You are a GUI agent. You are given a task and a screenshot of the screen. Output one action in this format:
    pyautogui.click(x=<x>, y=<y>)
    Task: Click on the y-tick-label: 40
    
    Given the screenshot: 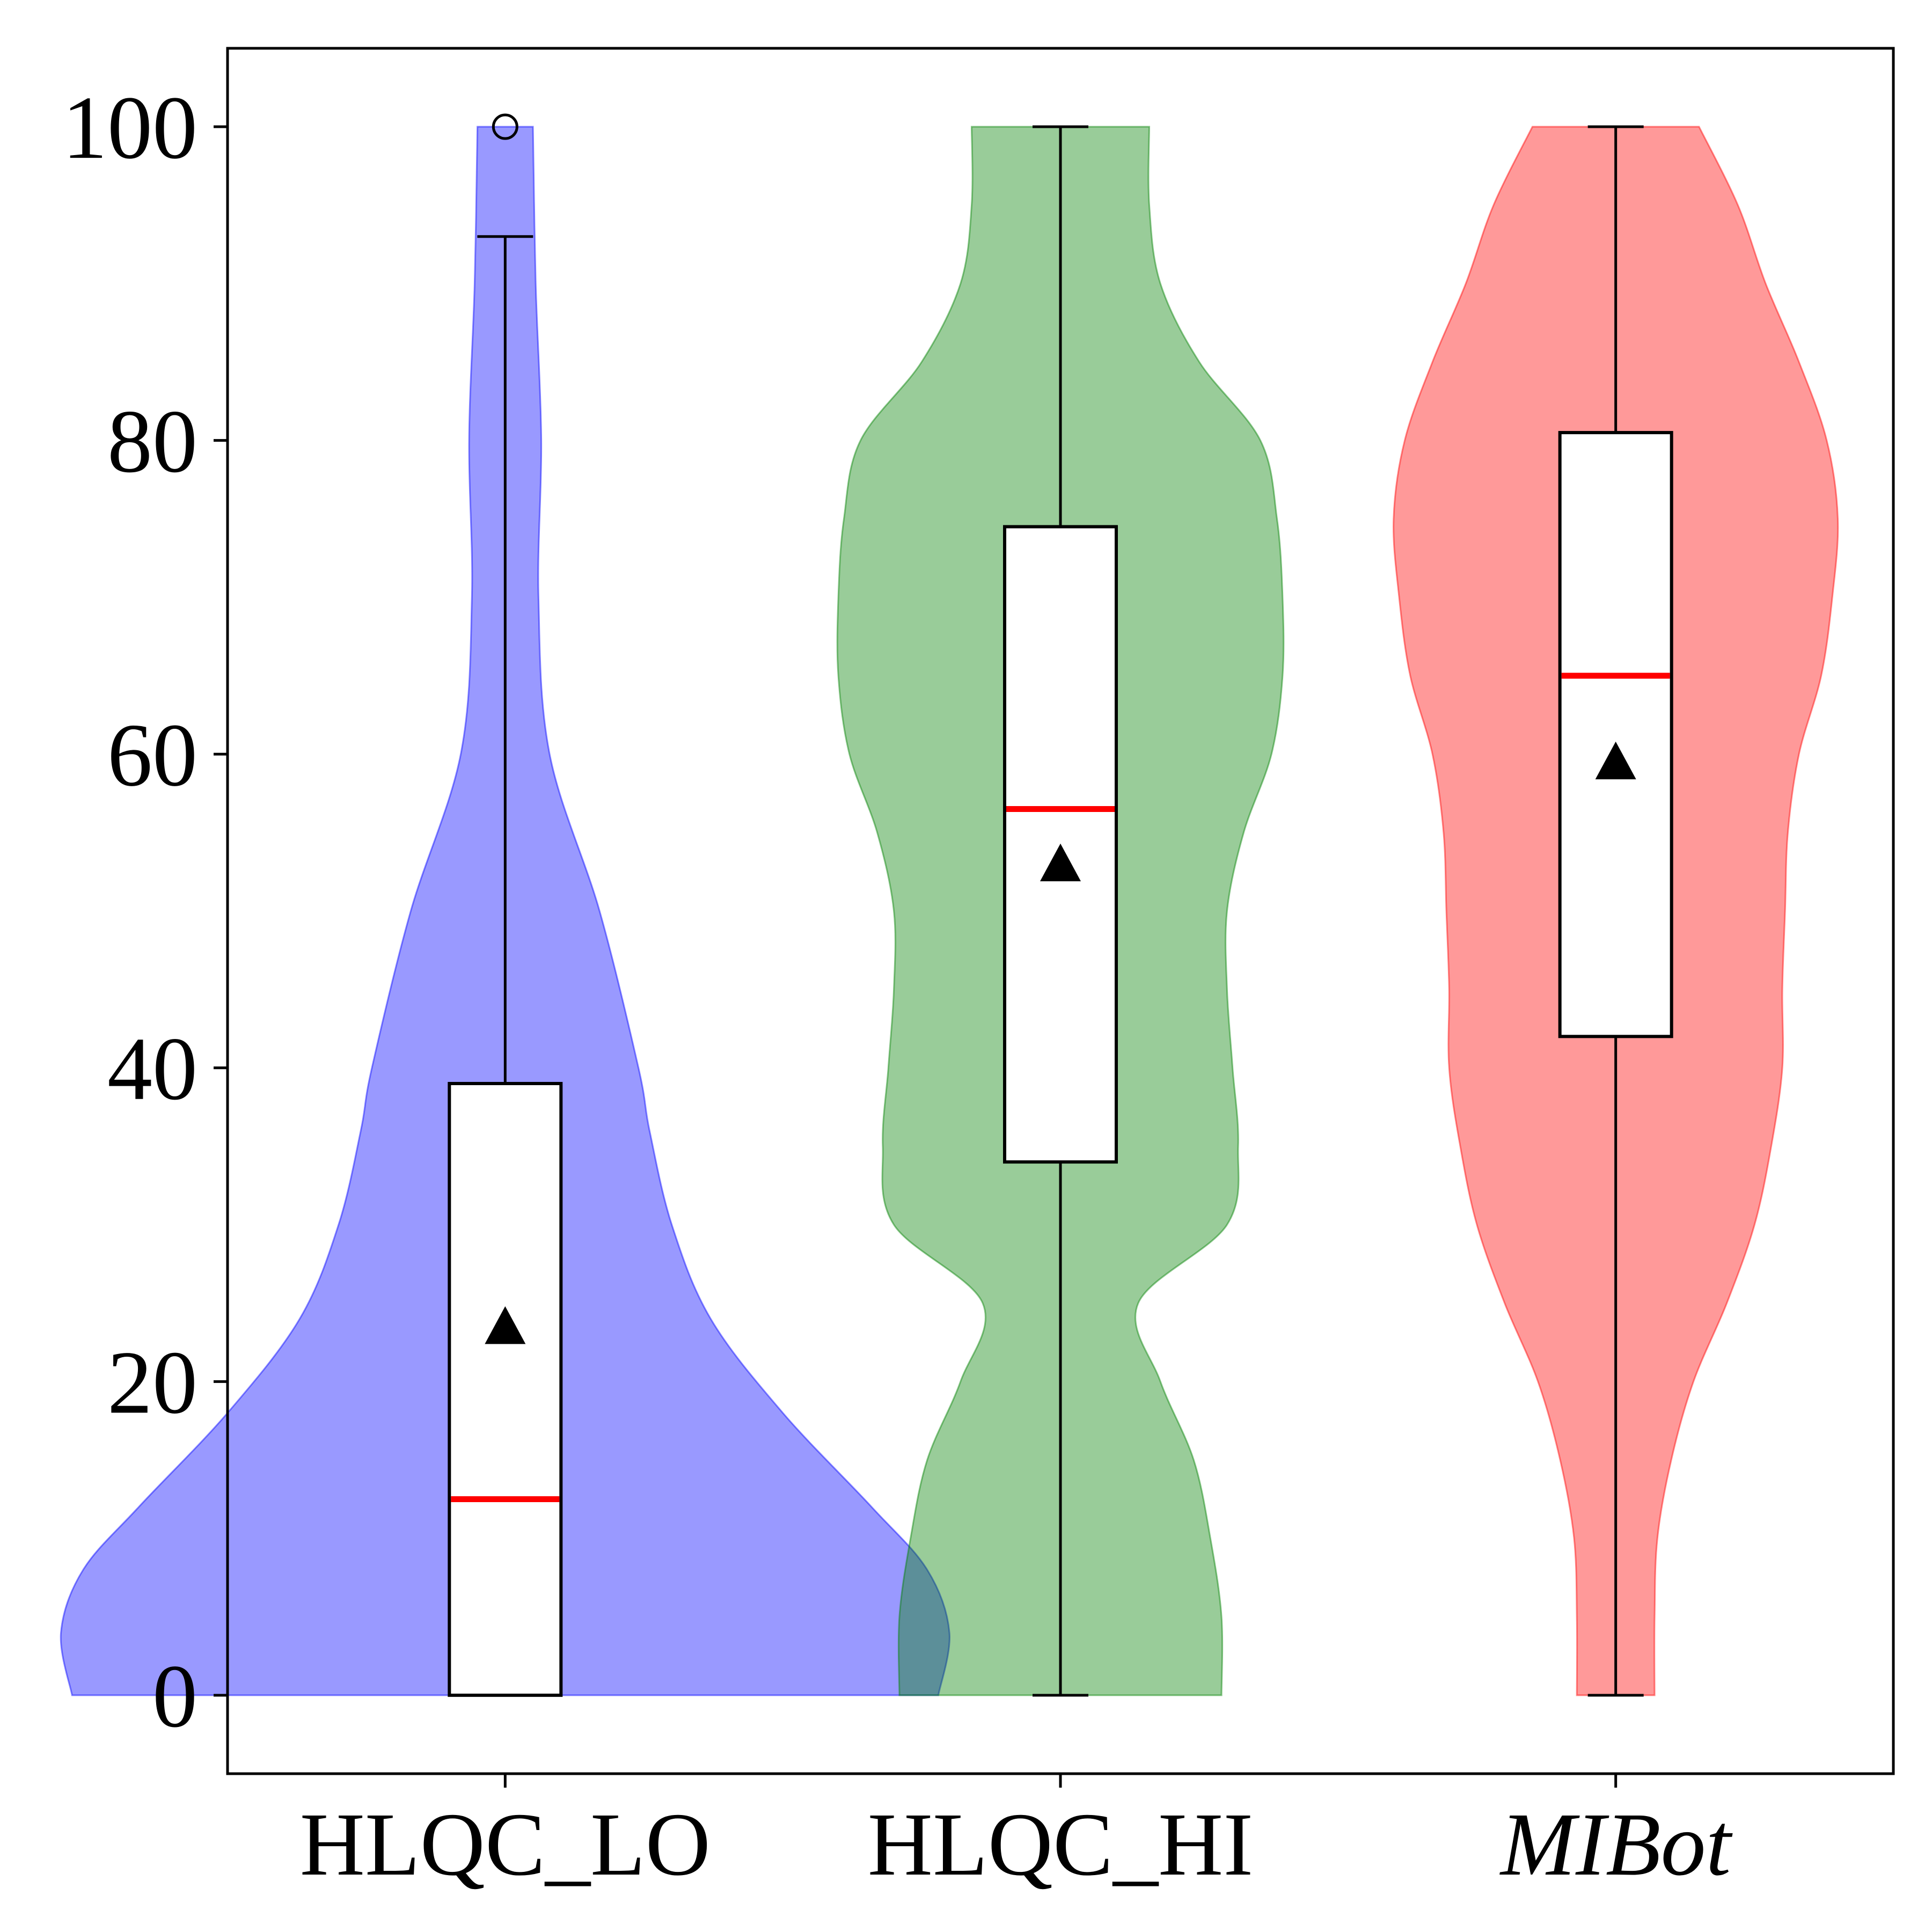 What is the action you would take?
    pyautogui.click(x=152, y=1069)
    